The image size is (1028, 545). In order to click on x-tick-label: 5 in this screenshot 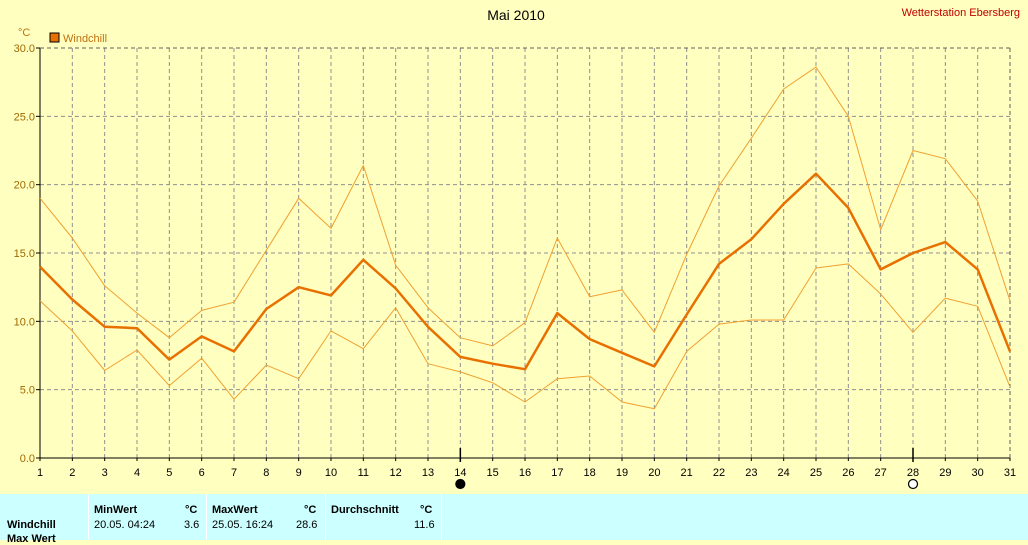, I will do `click(169, 473)`.